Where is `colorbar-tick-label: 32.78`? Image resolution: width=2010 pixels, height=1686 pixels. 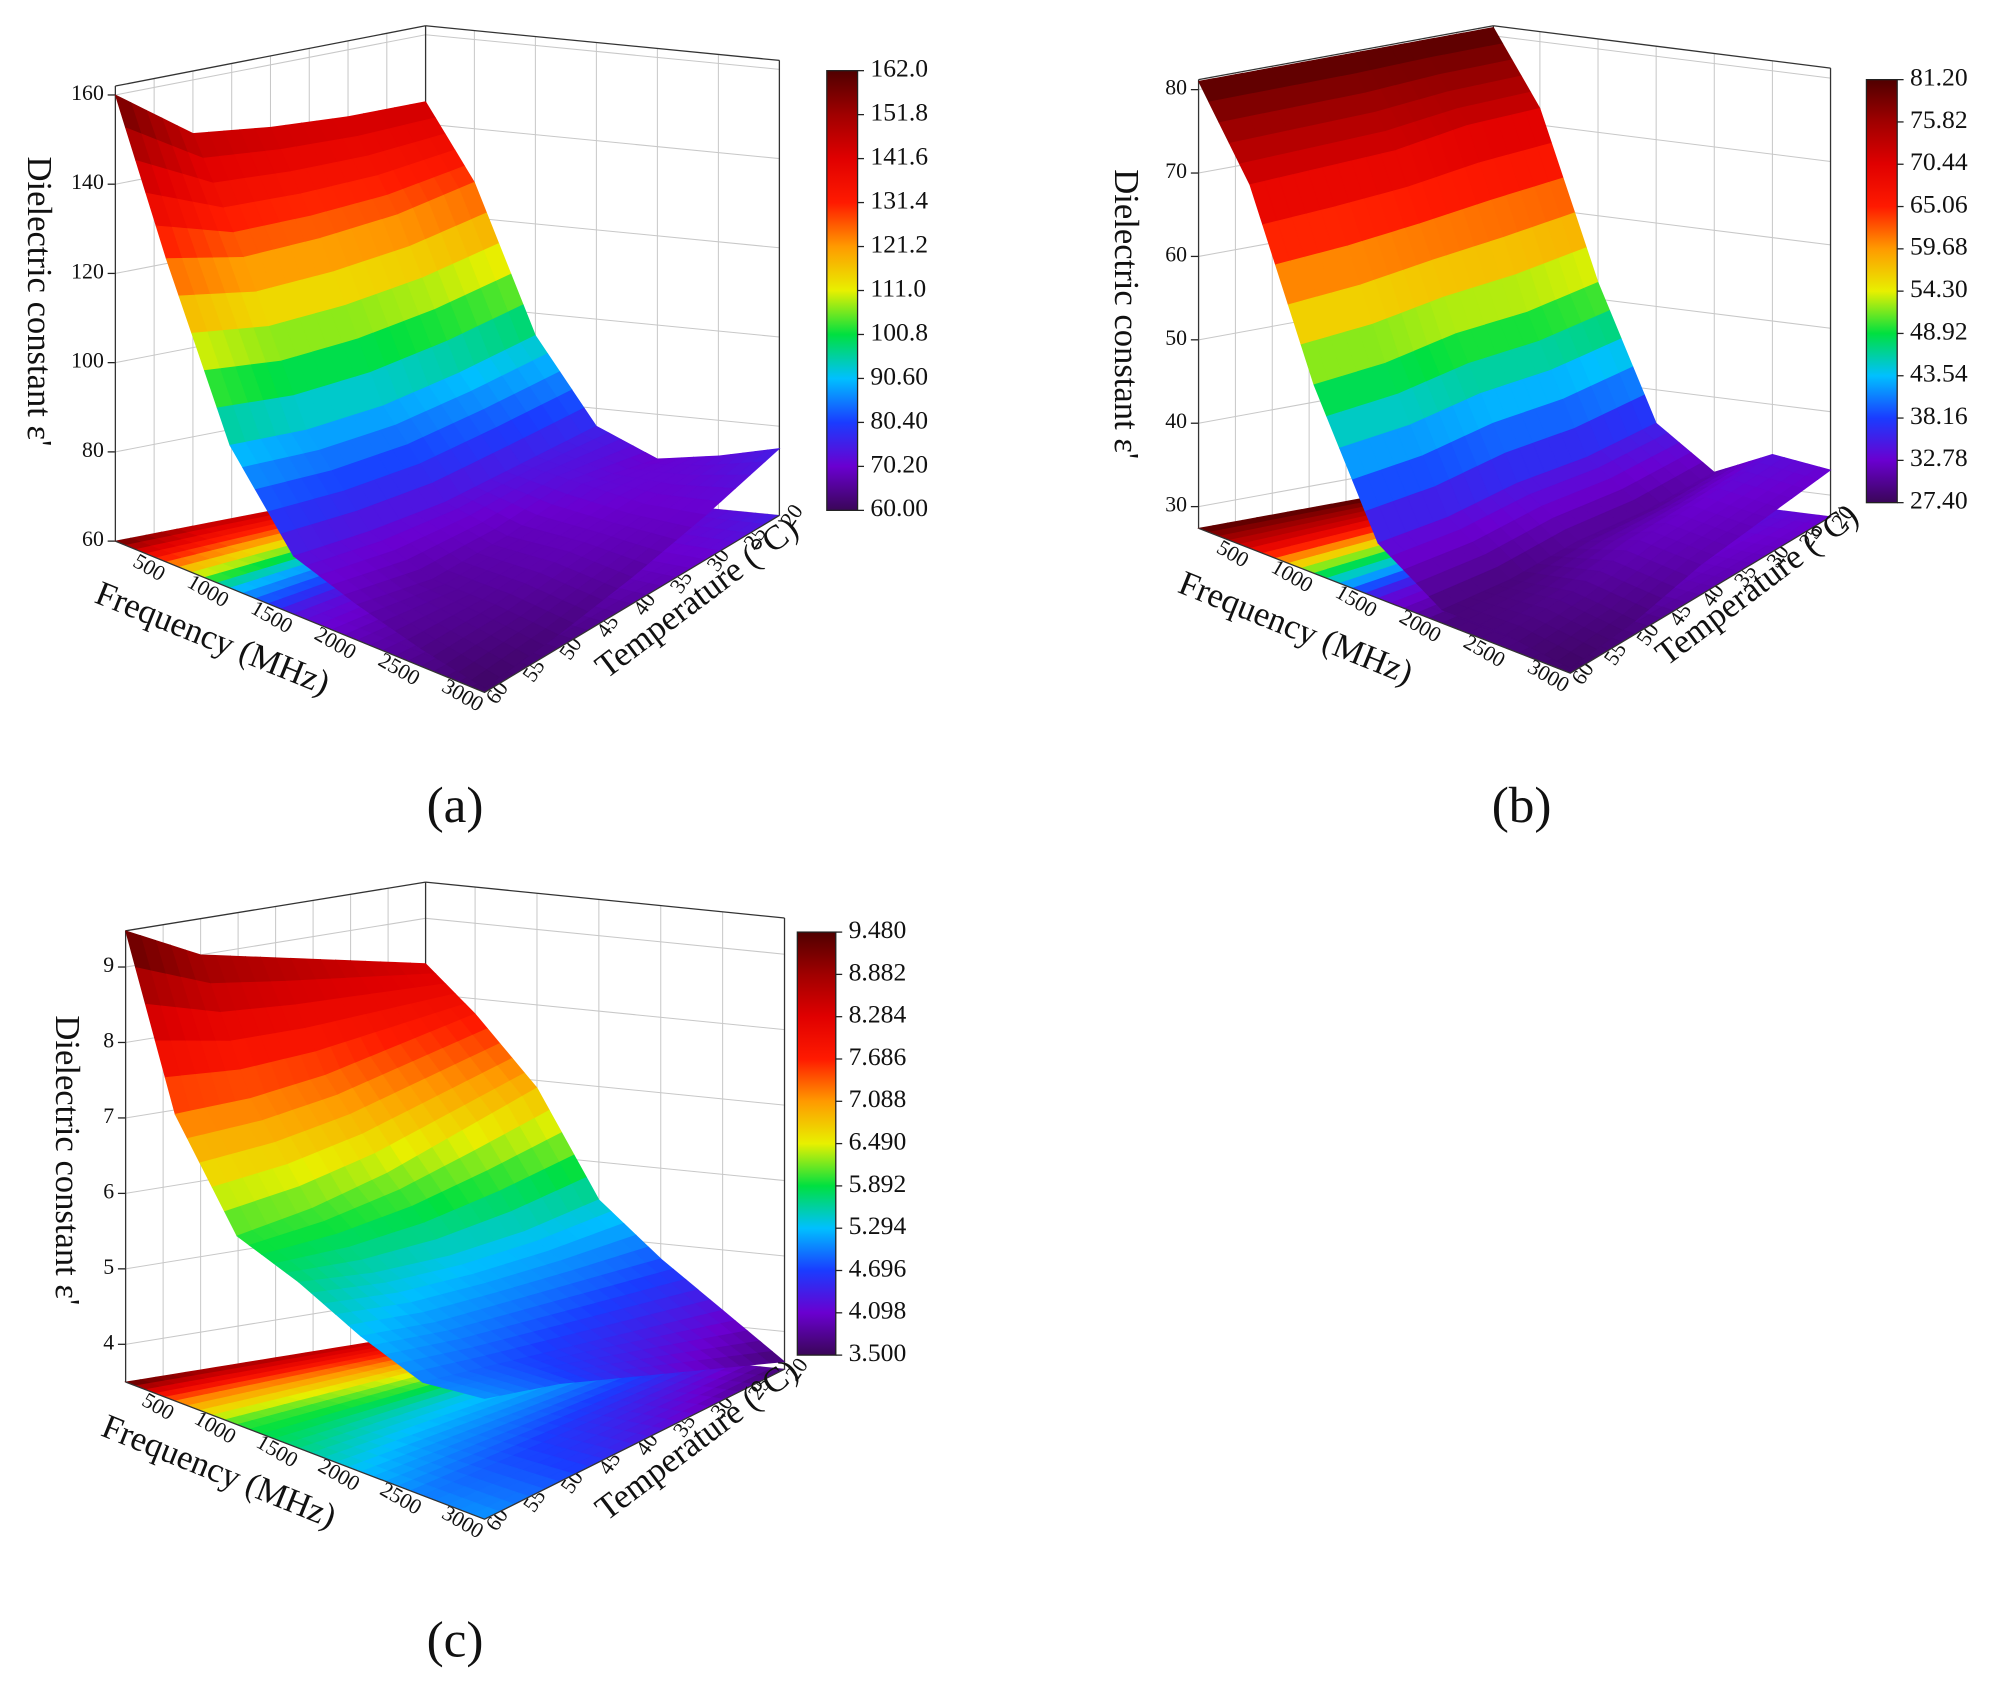
colorbar-tick-label: 32.78 is located at coordinates (1939, 457).